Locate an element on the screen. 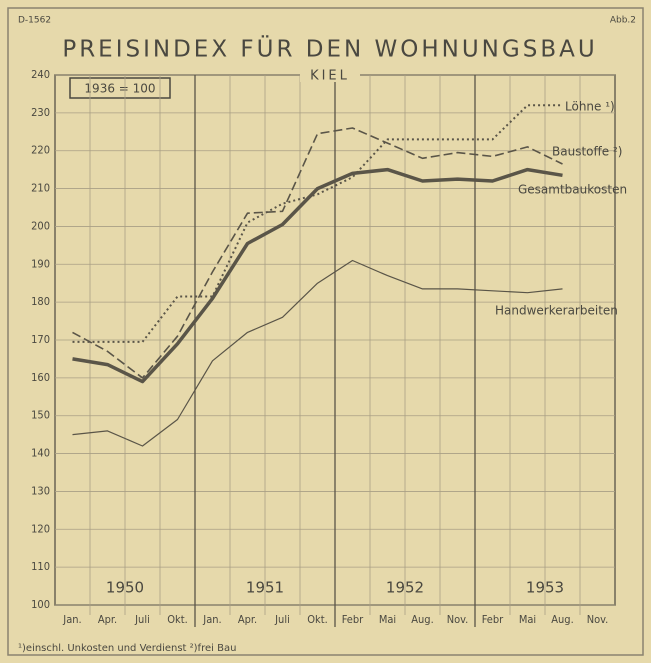  year-label: 1953 is located at coordinates (545, 588).